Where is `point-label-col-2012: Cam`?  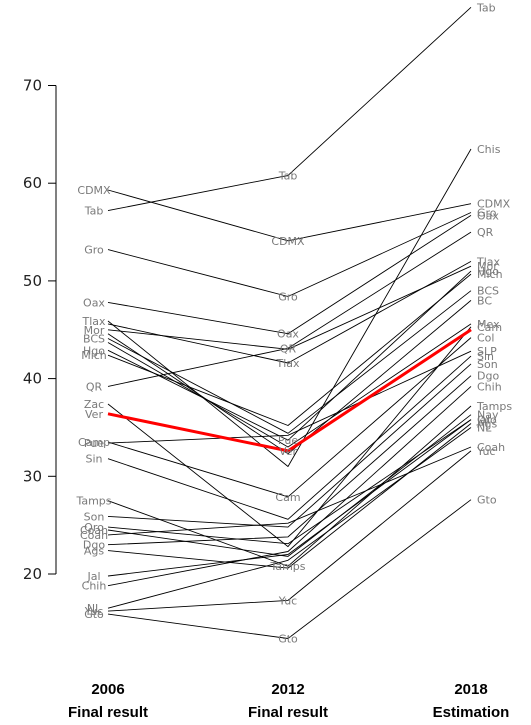 point-label-col-2012: Cam is located at coordinates (287, 497).